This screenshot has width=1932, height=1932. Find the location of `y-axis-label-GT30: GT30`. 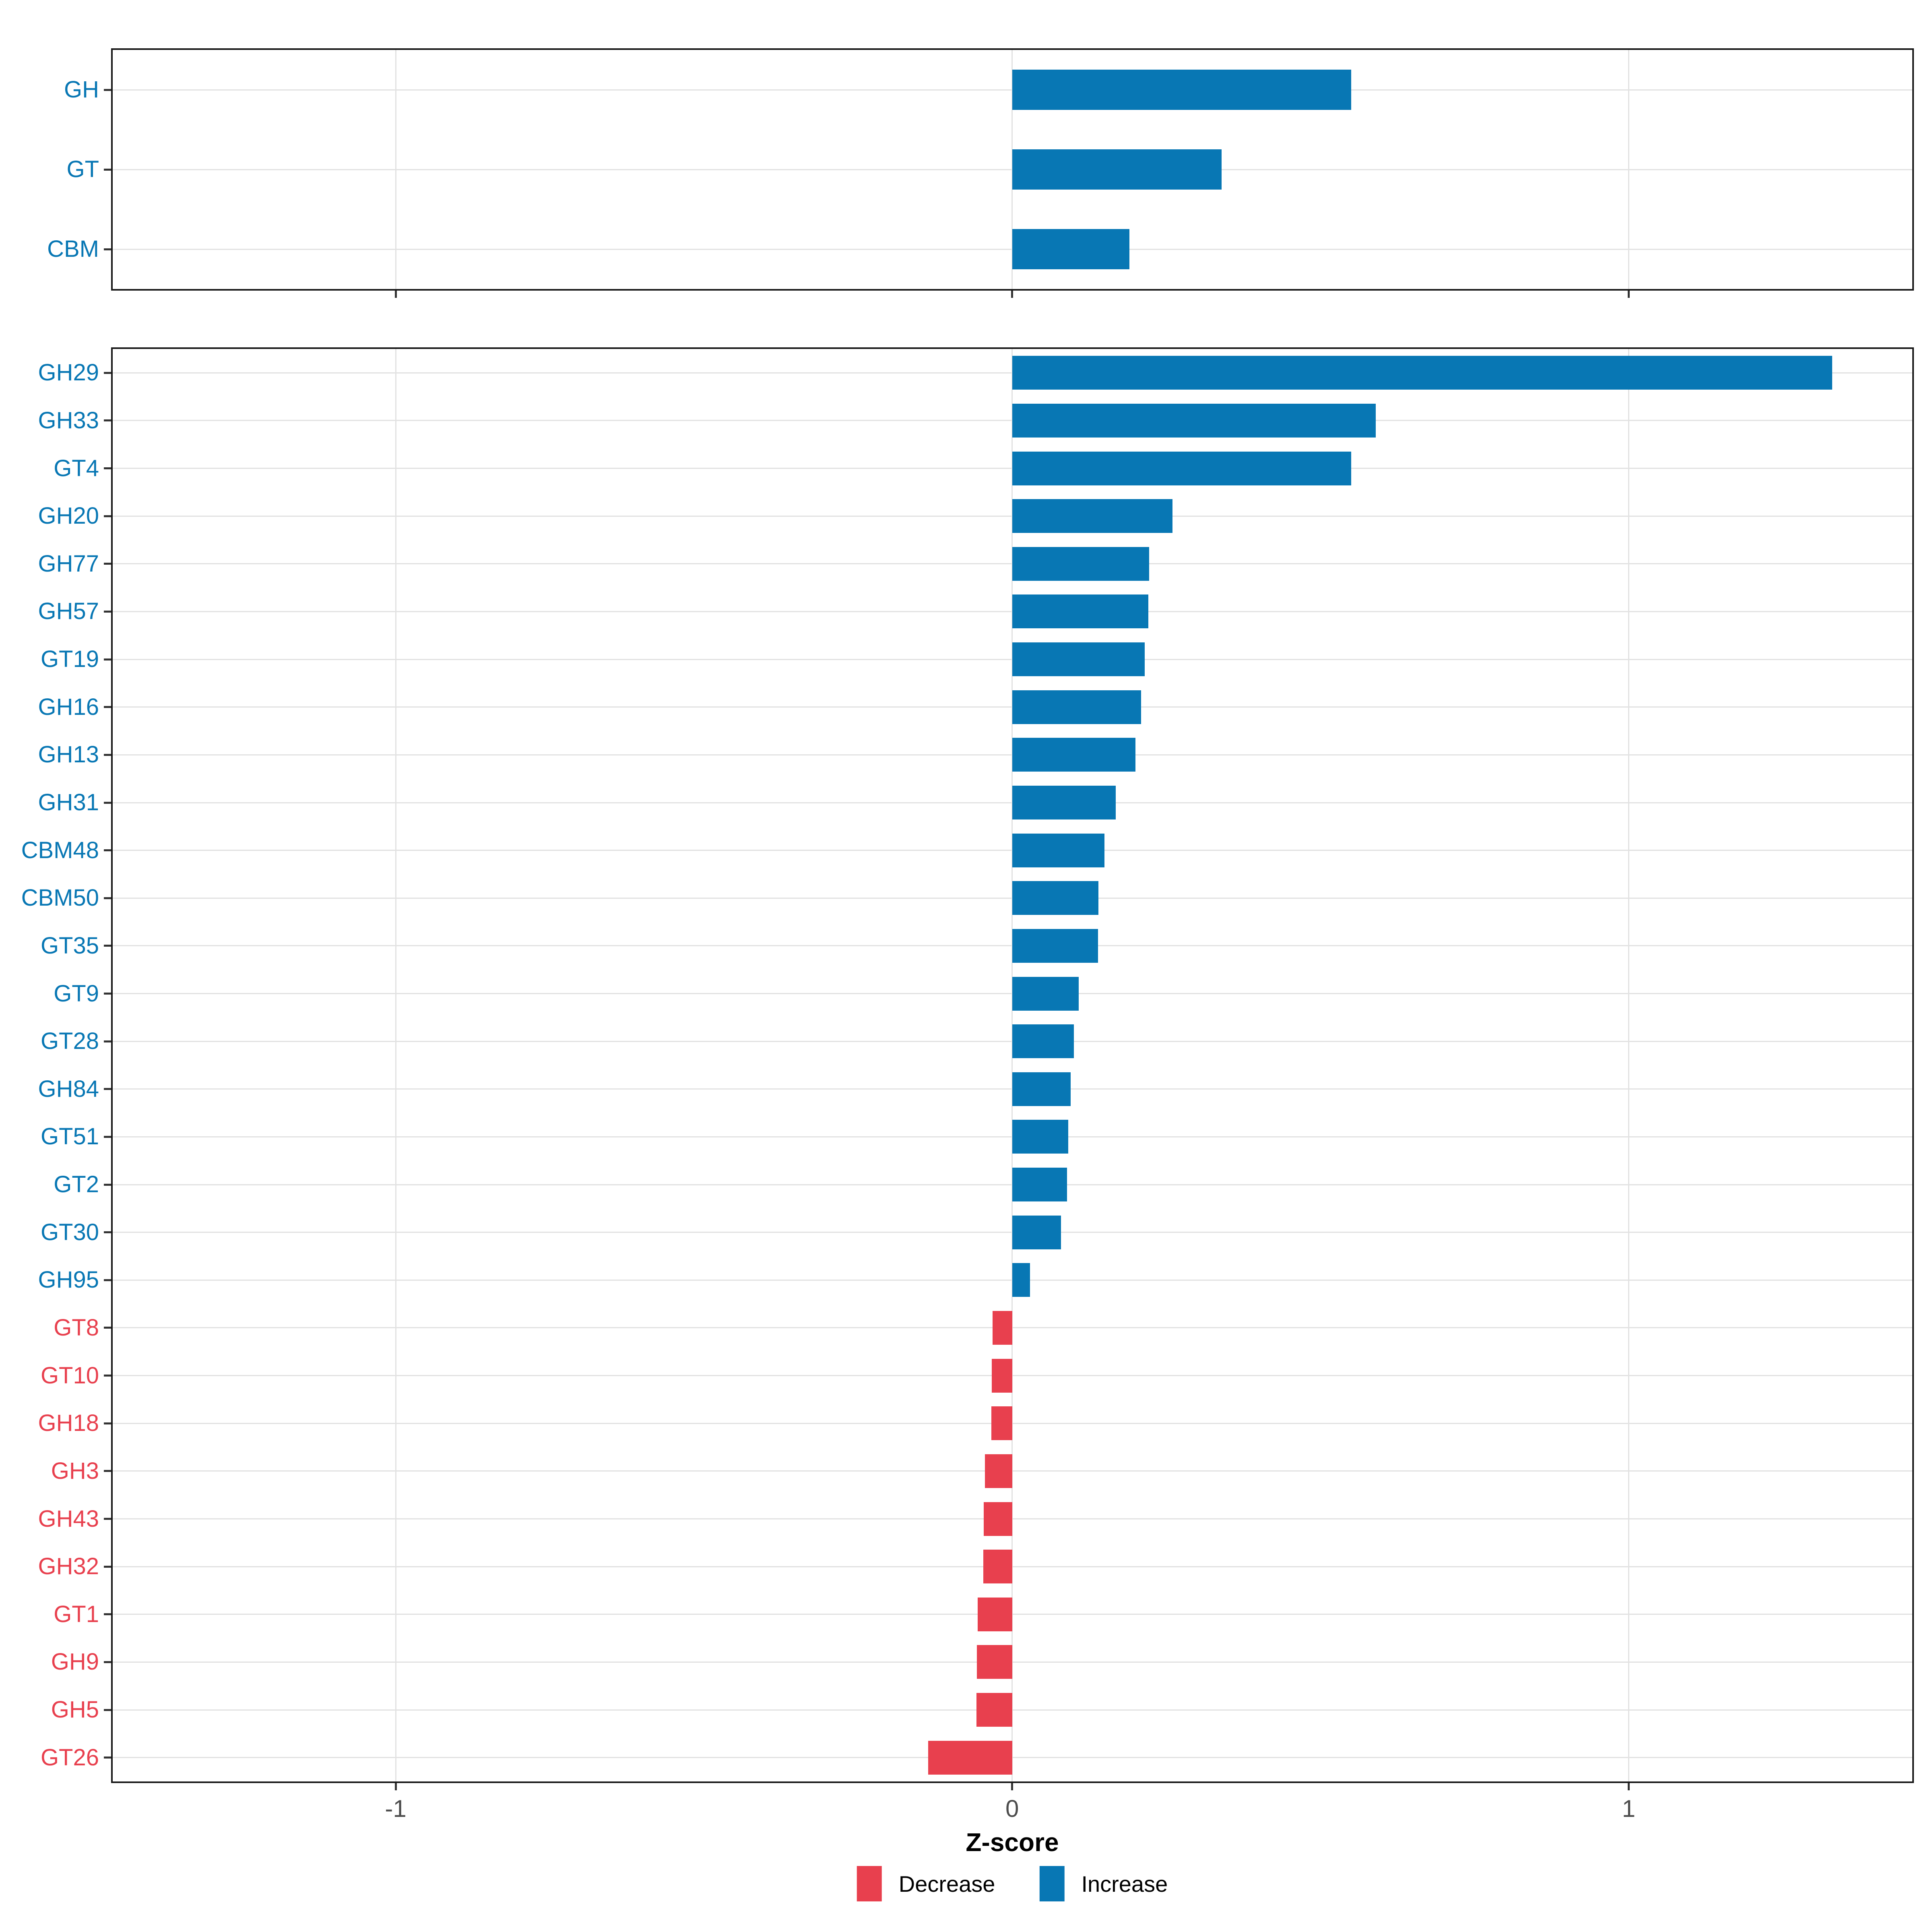

y-axis-label-GT30: GT30 is located at coordinates (69, 1232).